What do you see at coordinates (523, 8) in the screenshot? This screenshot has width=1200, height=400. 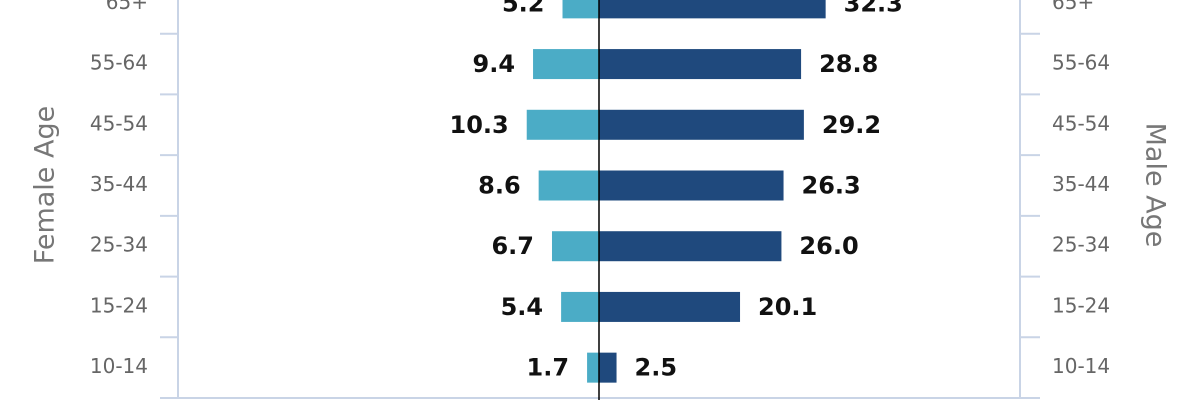 I see `data-label: 5.2` at bounding box center [523, 8].